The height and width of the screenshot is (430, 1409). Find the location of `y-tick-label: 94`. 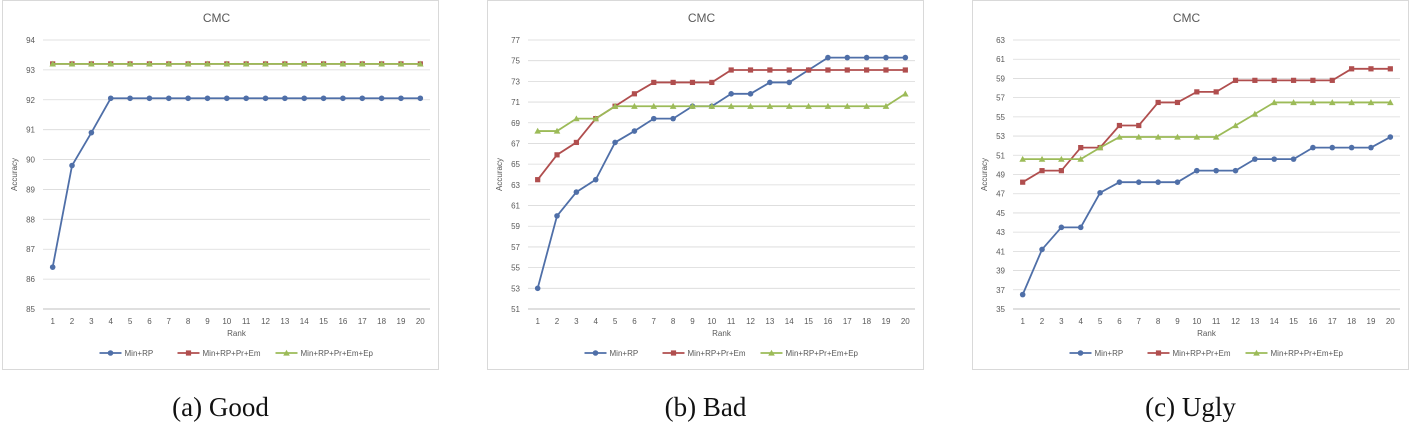

y-tick-label: 94 is located at coordinates (30, 40).